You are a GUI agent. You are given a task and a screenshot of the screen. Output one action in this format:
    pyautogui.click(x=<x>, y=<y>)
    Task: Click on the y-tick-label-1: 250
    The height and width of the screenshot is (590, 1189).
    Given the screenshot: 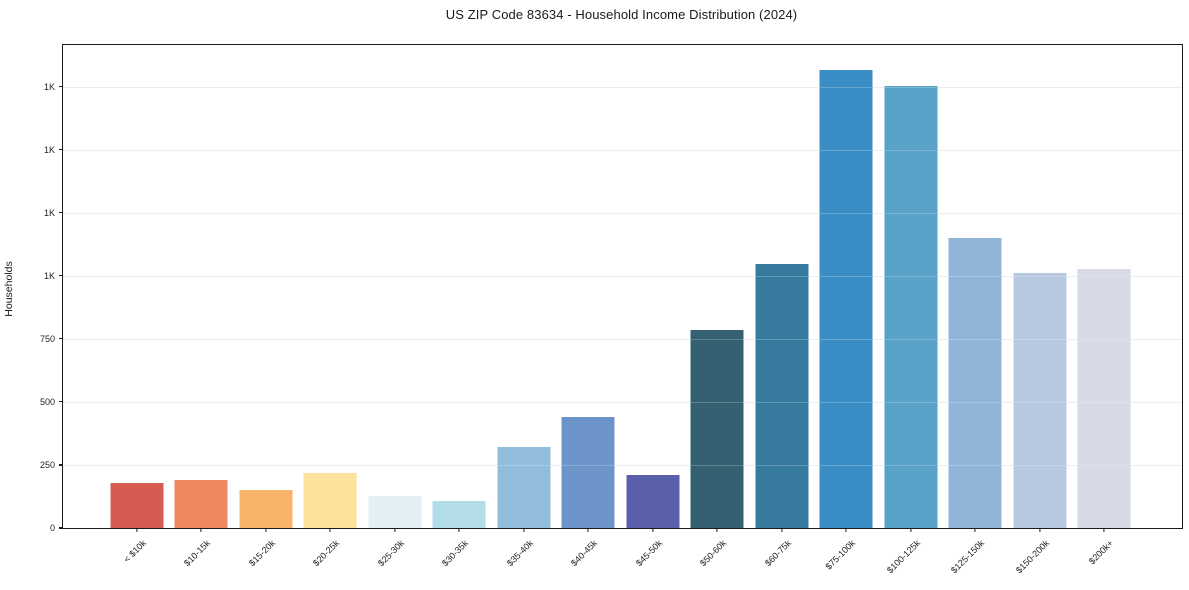 What is the action you would take?
    pyautogui.click(x=47, y=464)
    